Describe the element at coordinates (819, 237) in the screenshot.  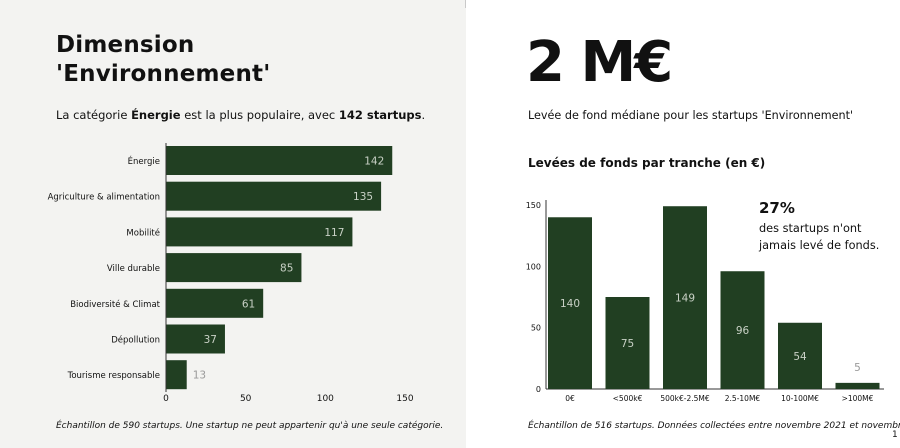
I see `no-funding-caption: des startups n'ont jamais levé de fonds.` at that location.